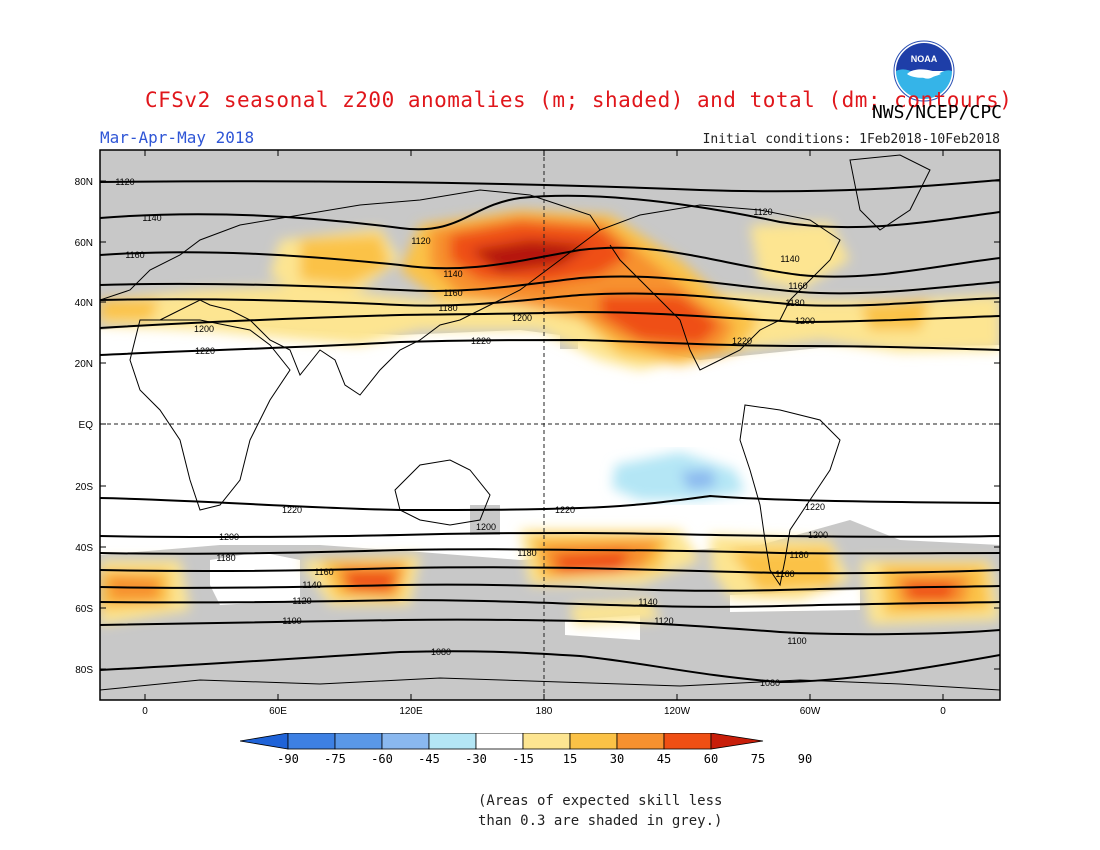 The height and width of the screenshot is (850, 1100). I want to click on colorbar-label: -75, so click(335, 759).